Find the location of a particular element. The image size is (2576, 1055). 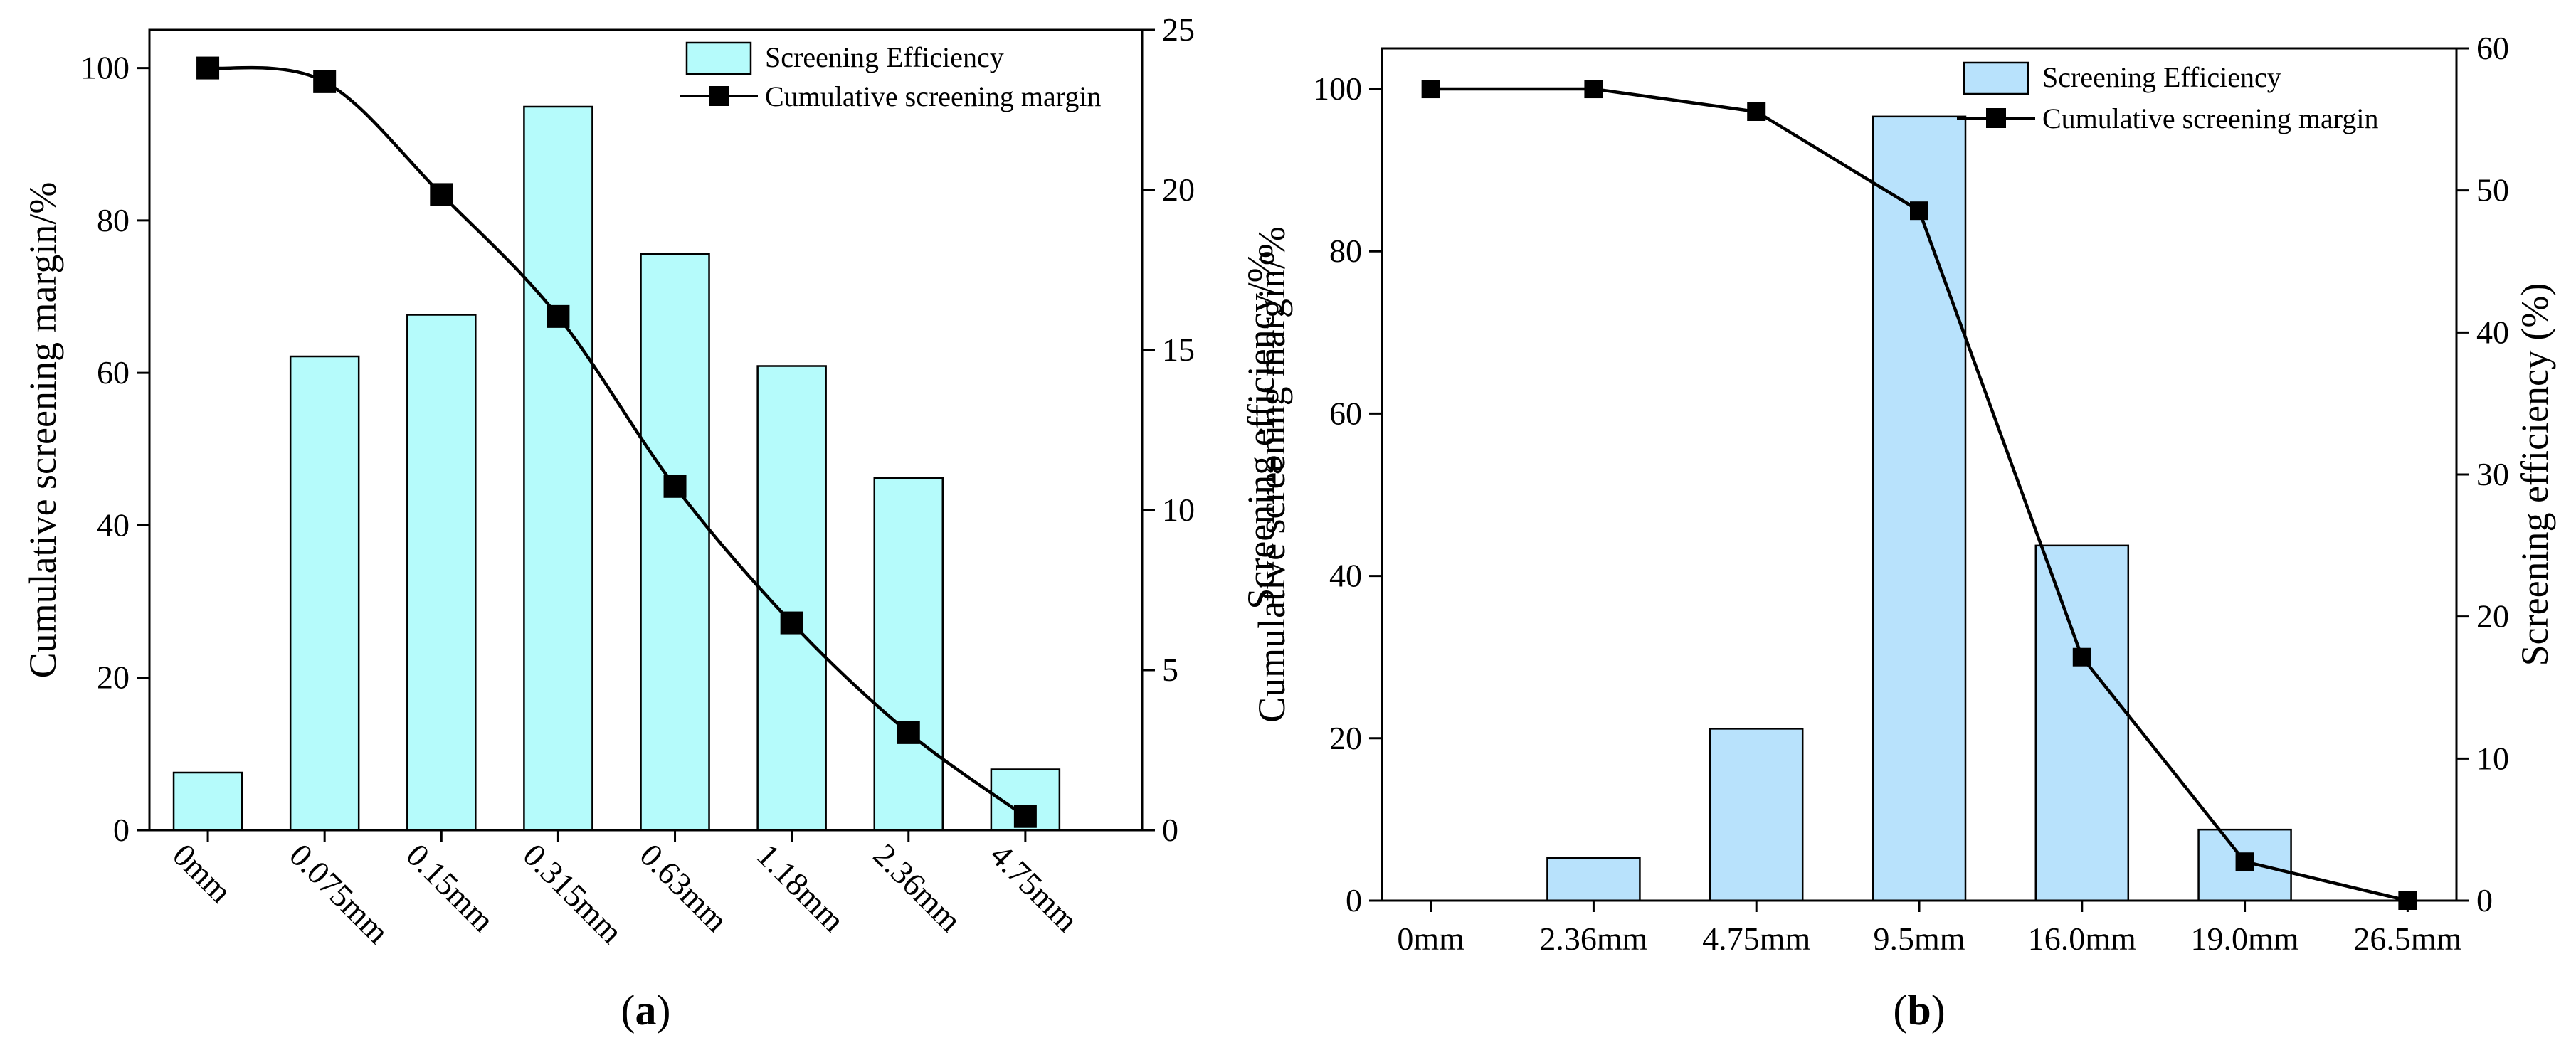

y2-tick-label: 60 is located at coordinates (2493, 48).